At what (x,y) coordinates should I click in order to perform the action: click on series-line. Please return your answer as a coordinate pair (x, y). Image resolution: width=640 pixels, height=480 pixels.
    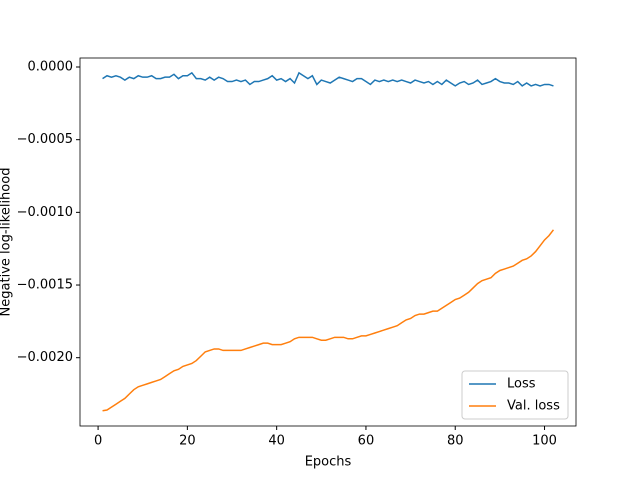
    Looking at the image, I should click on (328, 79).